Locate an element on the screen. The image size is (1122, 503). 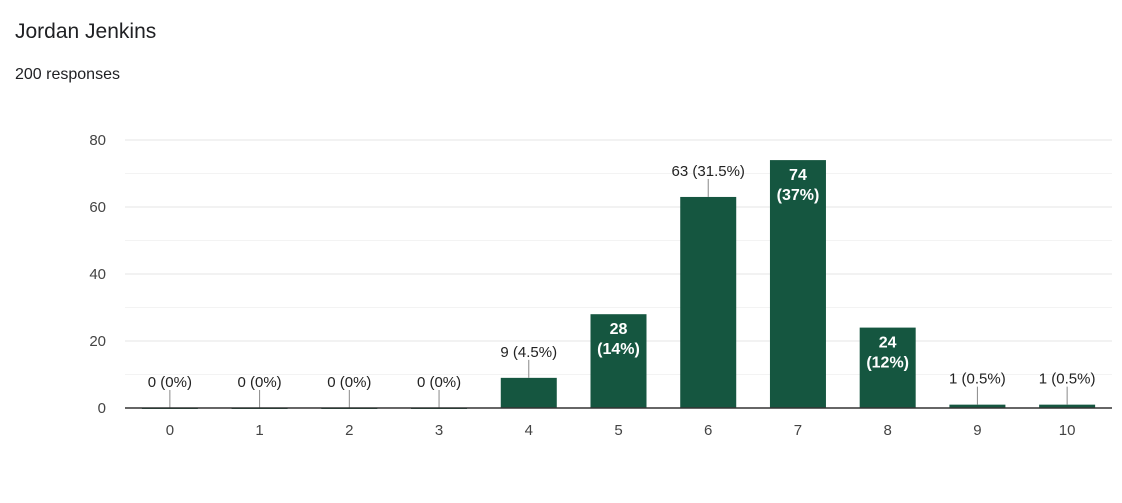
response-count: 200 responses is located at coordinates (67, 74).